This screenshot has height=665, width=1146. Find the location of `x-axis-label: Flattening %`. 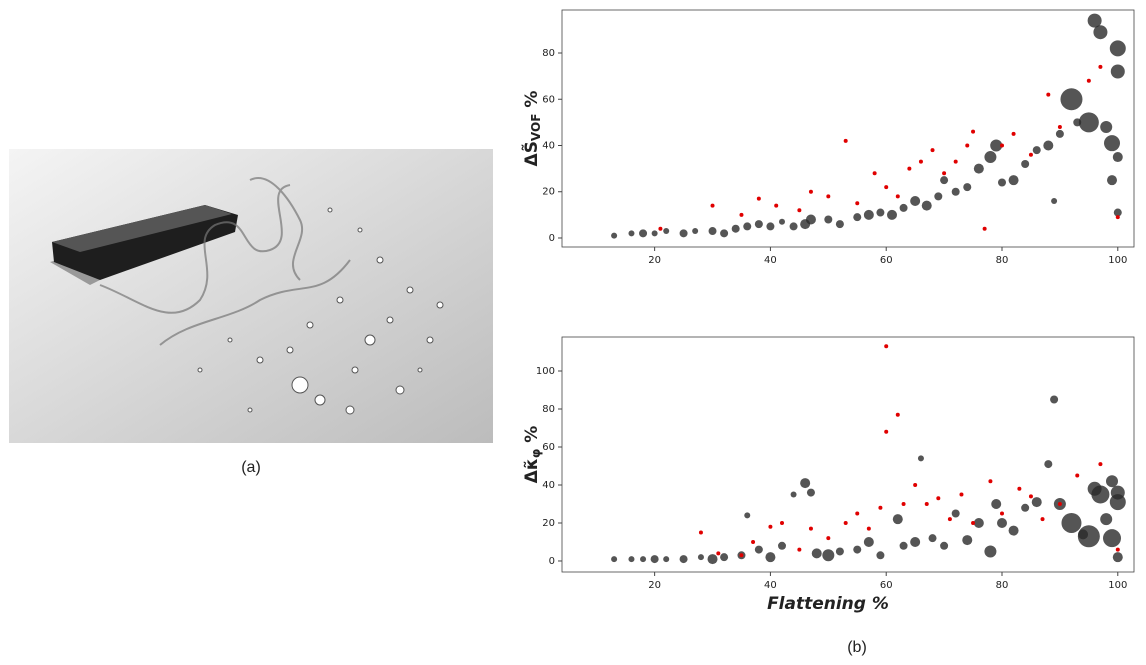

x-axis-label: Flattening % is located at coordinates (828, 604).